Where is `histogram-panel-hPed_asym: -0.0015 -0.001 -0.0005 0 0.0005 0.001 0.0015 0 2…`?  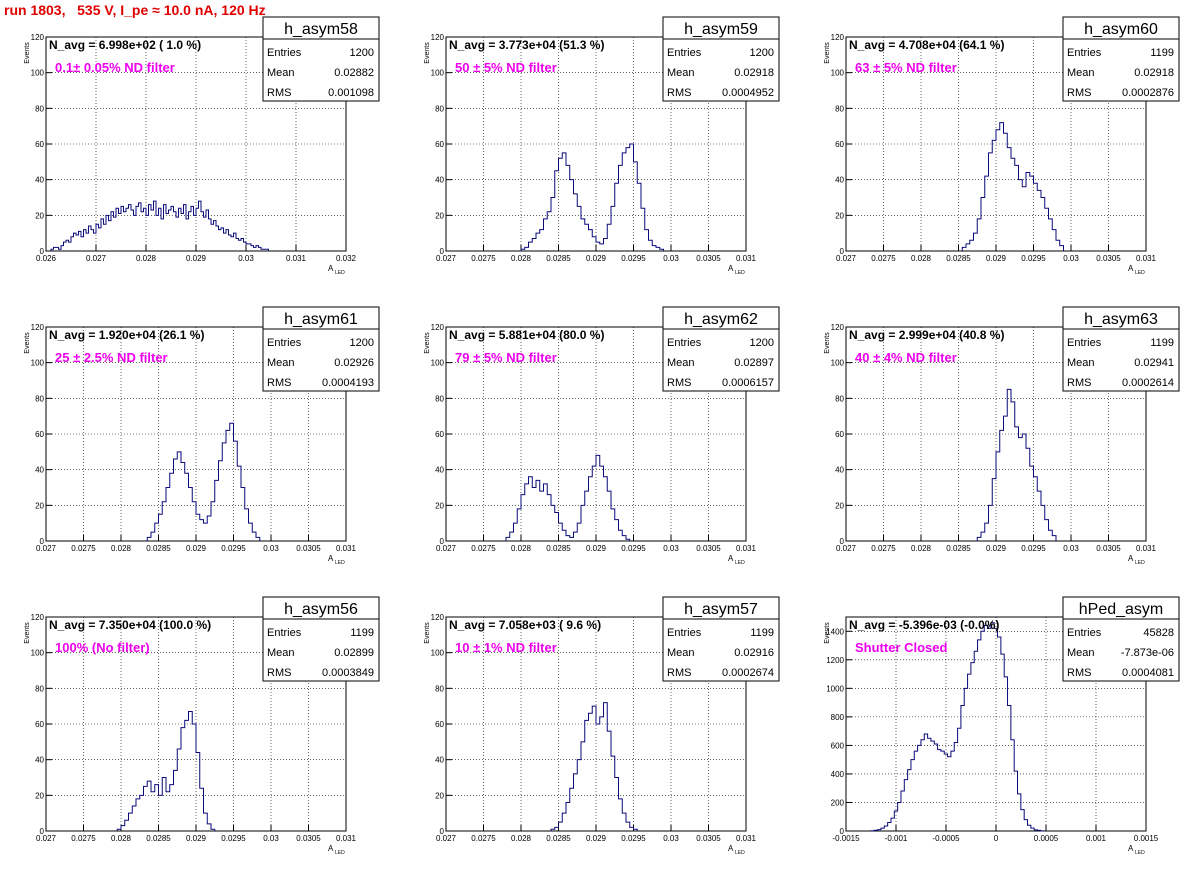 histogram-panel-hPed_asym: -0.0015 -0.001 -0.0005 0 0.0005 0.001 0.0015 0 2… is located at coordinates (1002, 726).